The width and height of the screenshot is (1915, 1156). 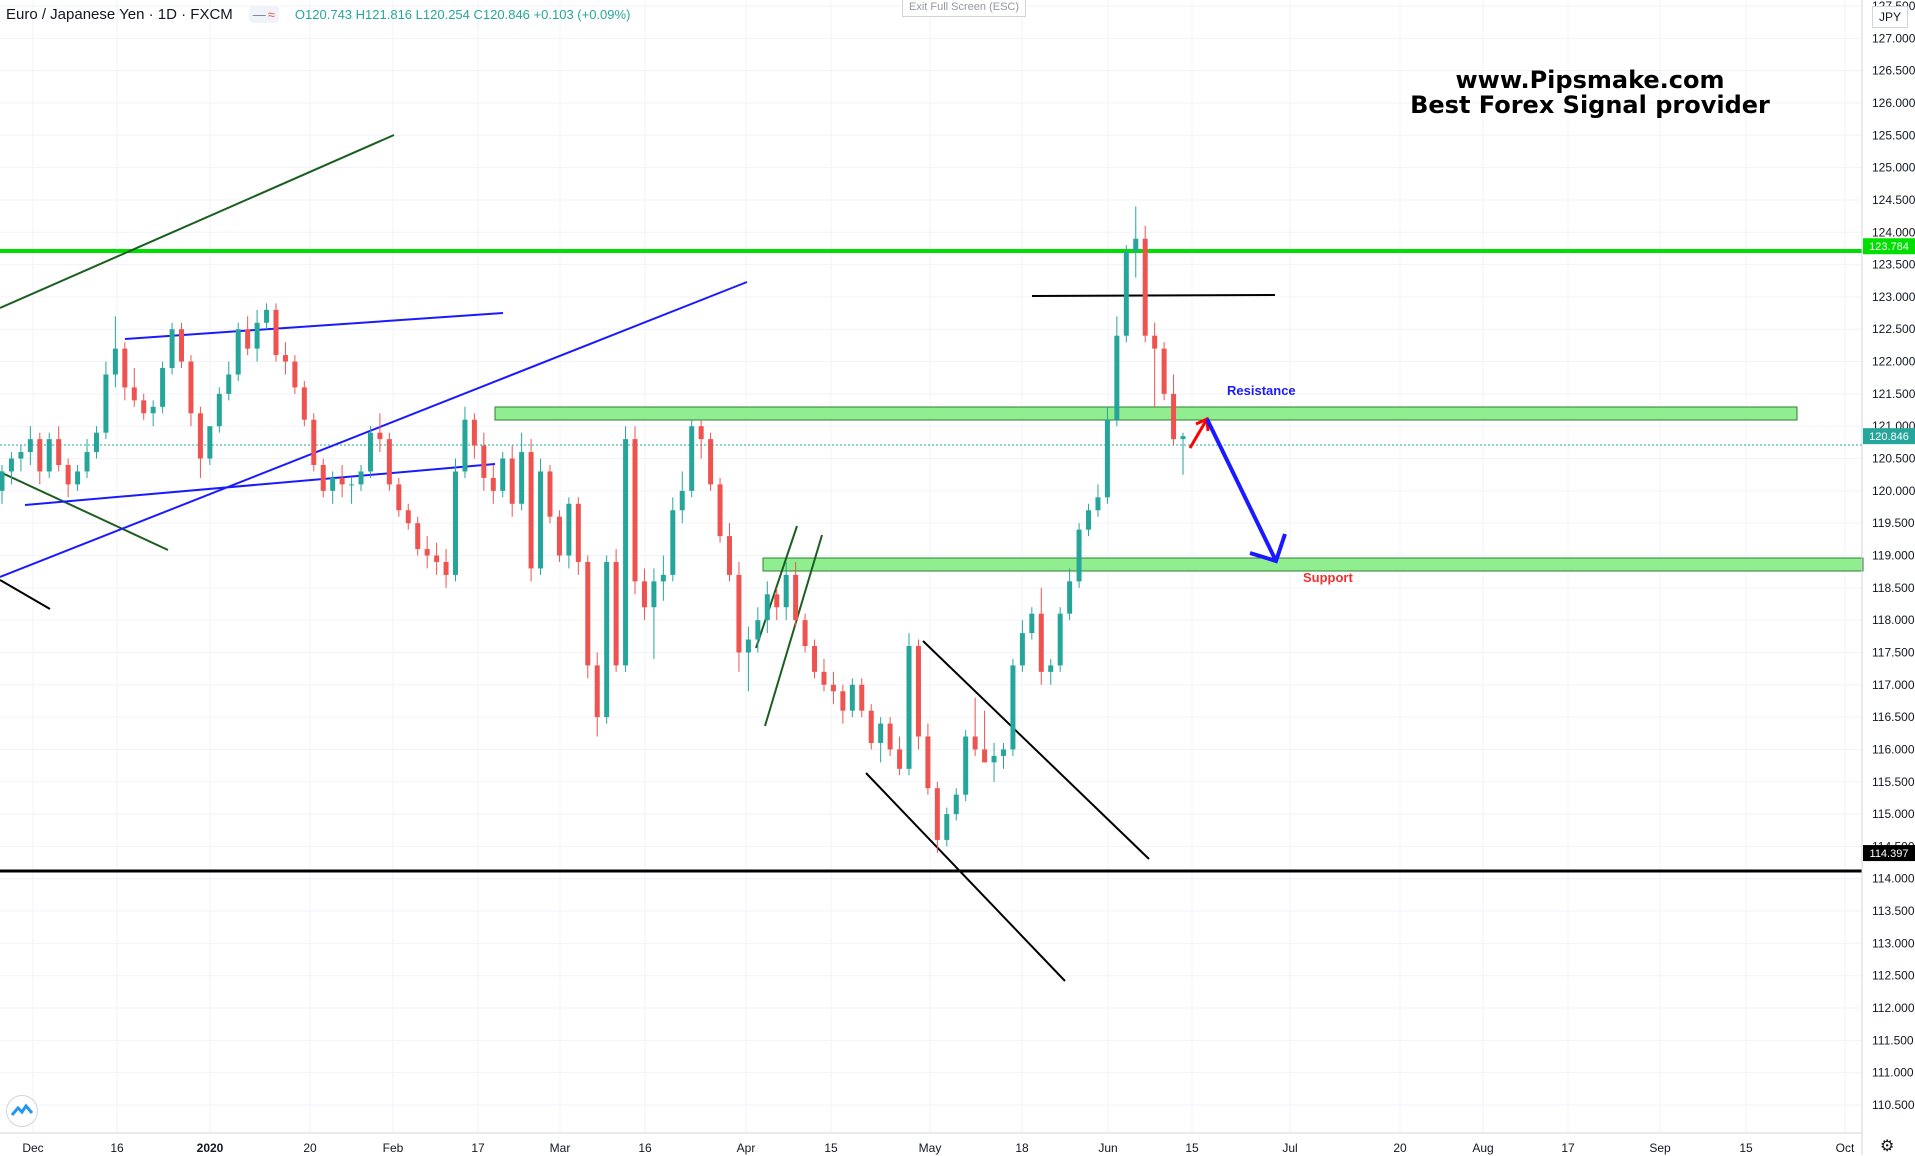 I want to click on trendline-blue-bottom, so click(x=260, y=484).